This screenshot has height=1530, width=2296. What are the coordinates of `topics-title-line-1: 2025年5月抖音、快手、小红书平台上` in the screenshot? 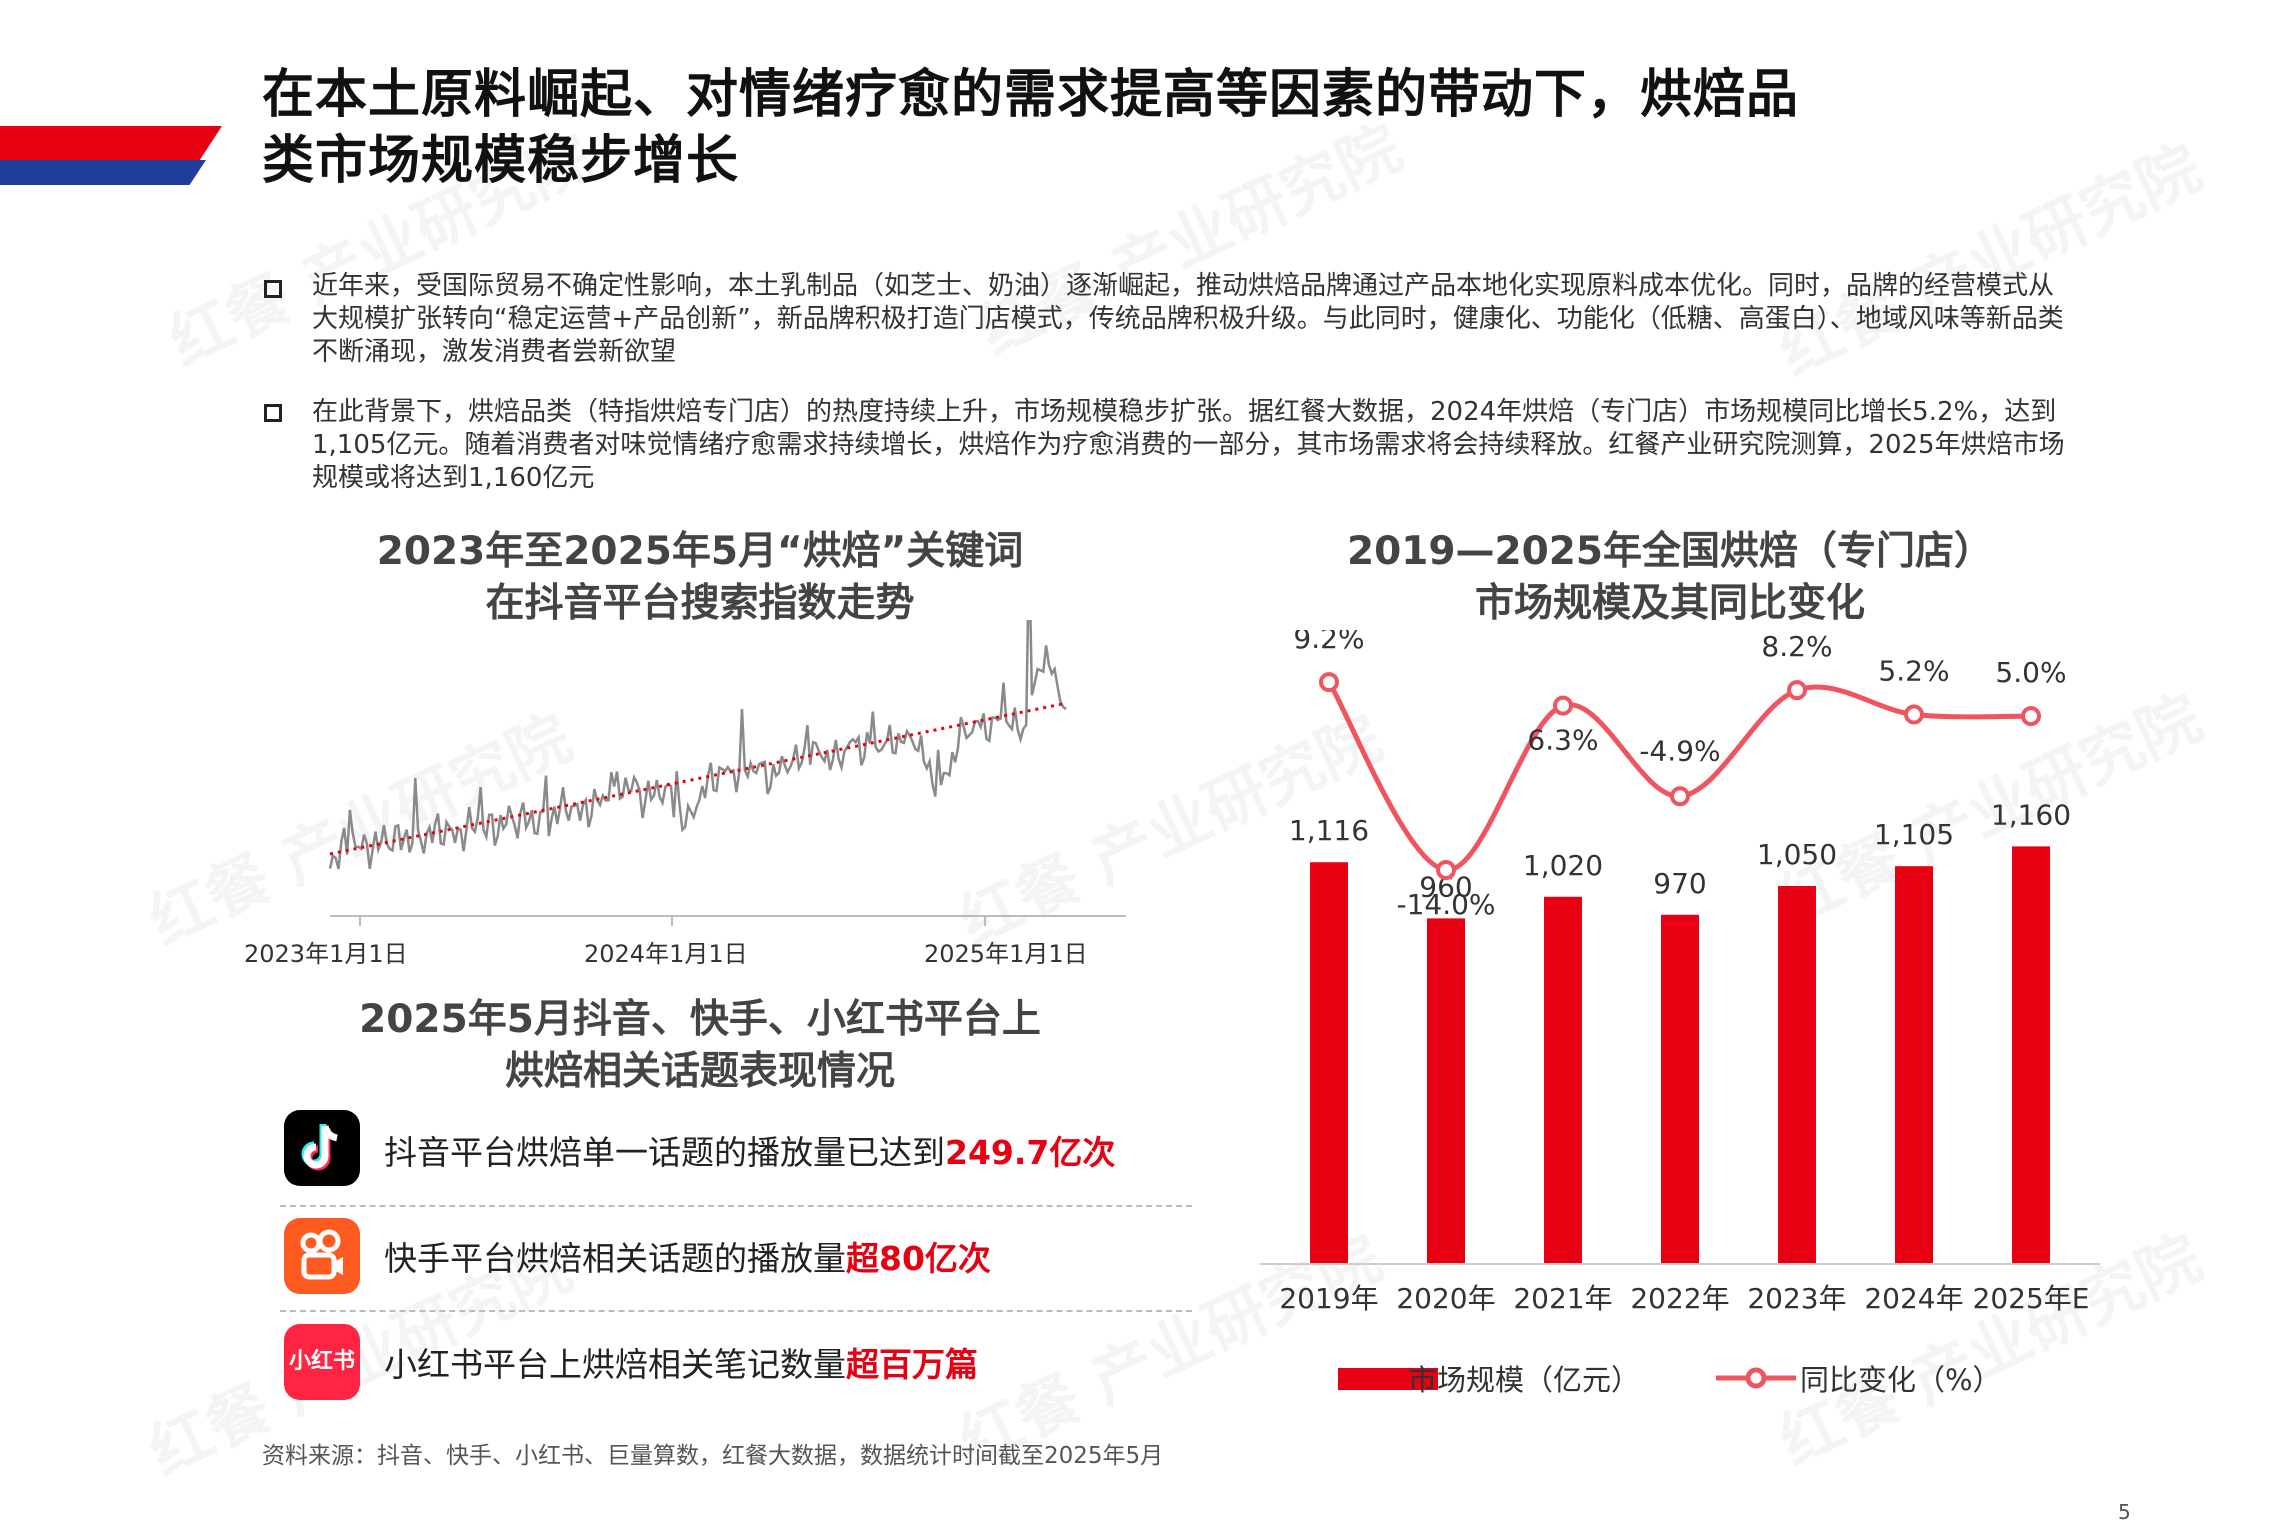 It's located at (700, 1019).